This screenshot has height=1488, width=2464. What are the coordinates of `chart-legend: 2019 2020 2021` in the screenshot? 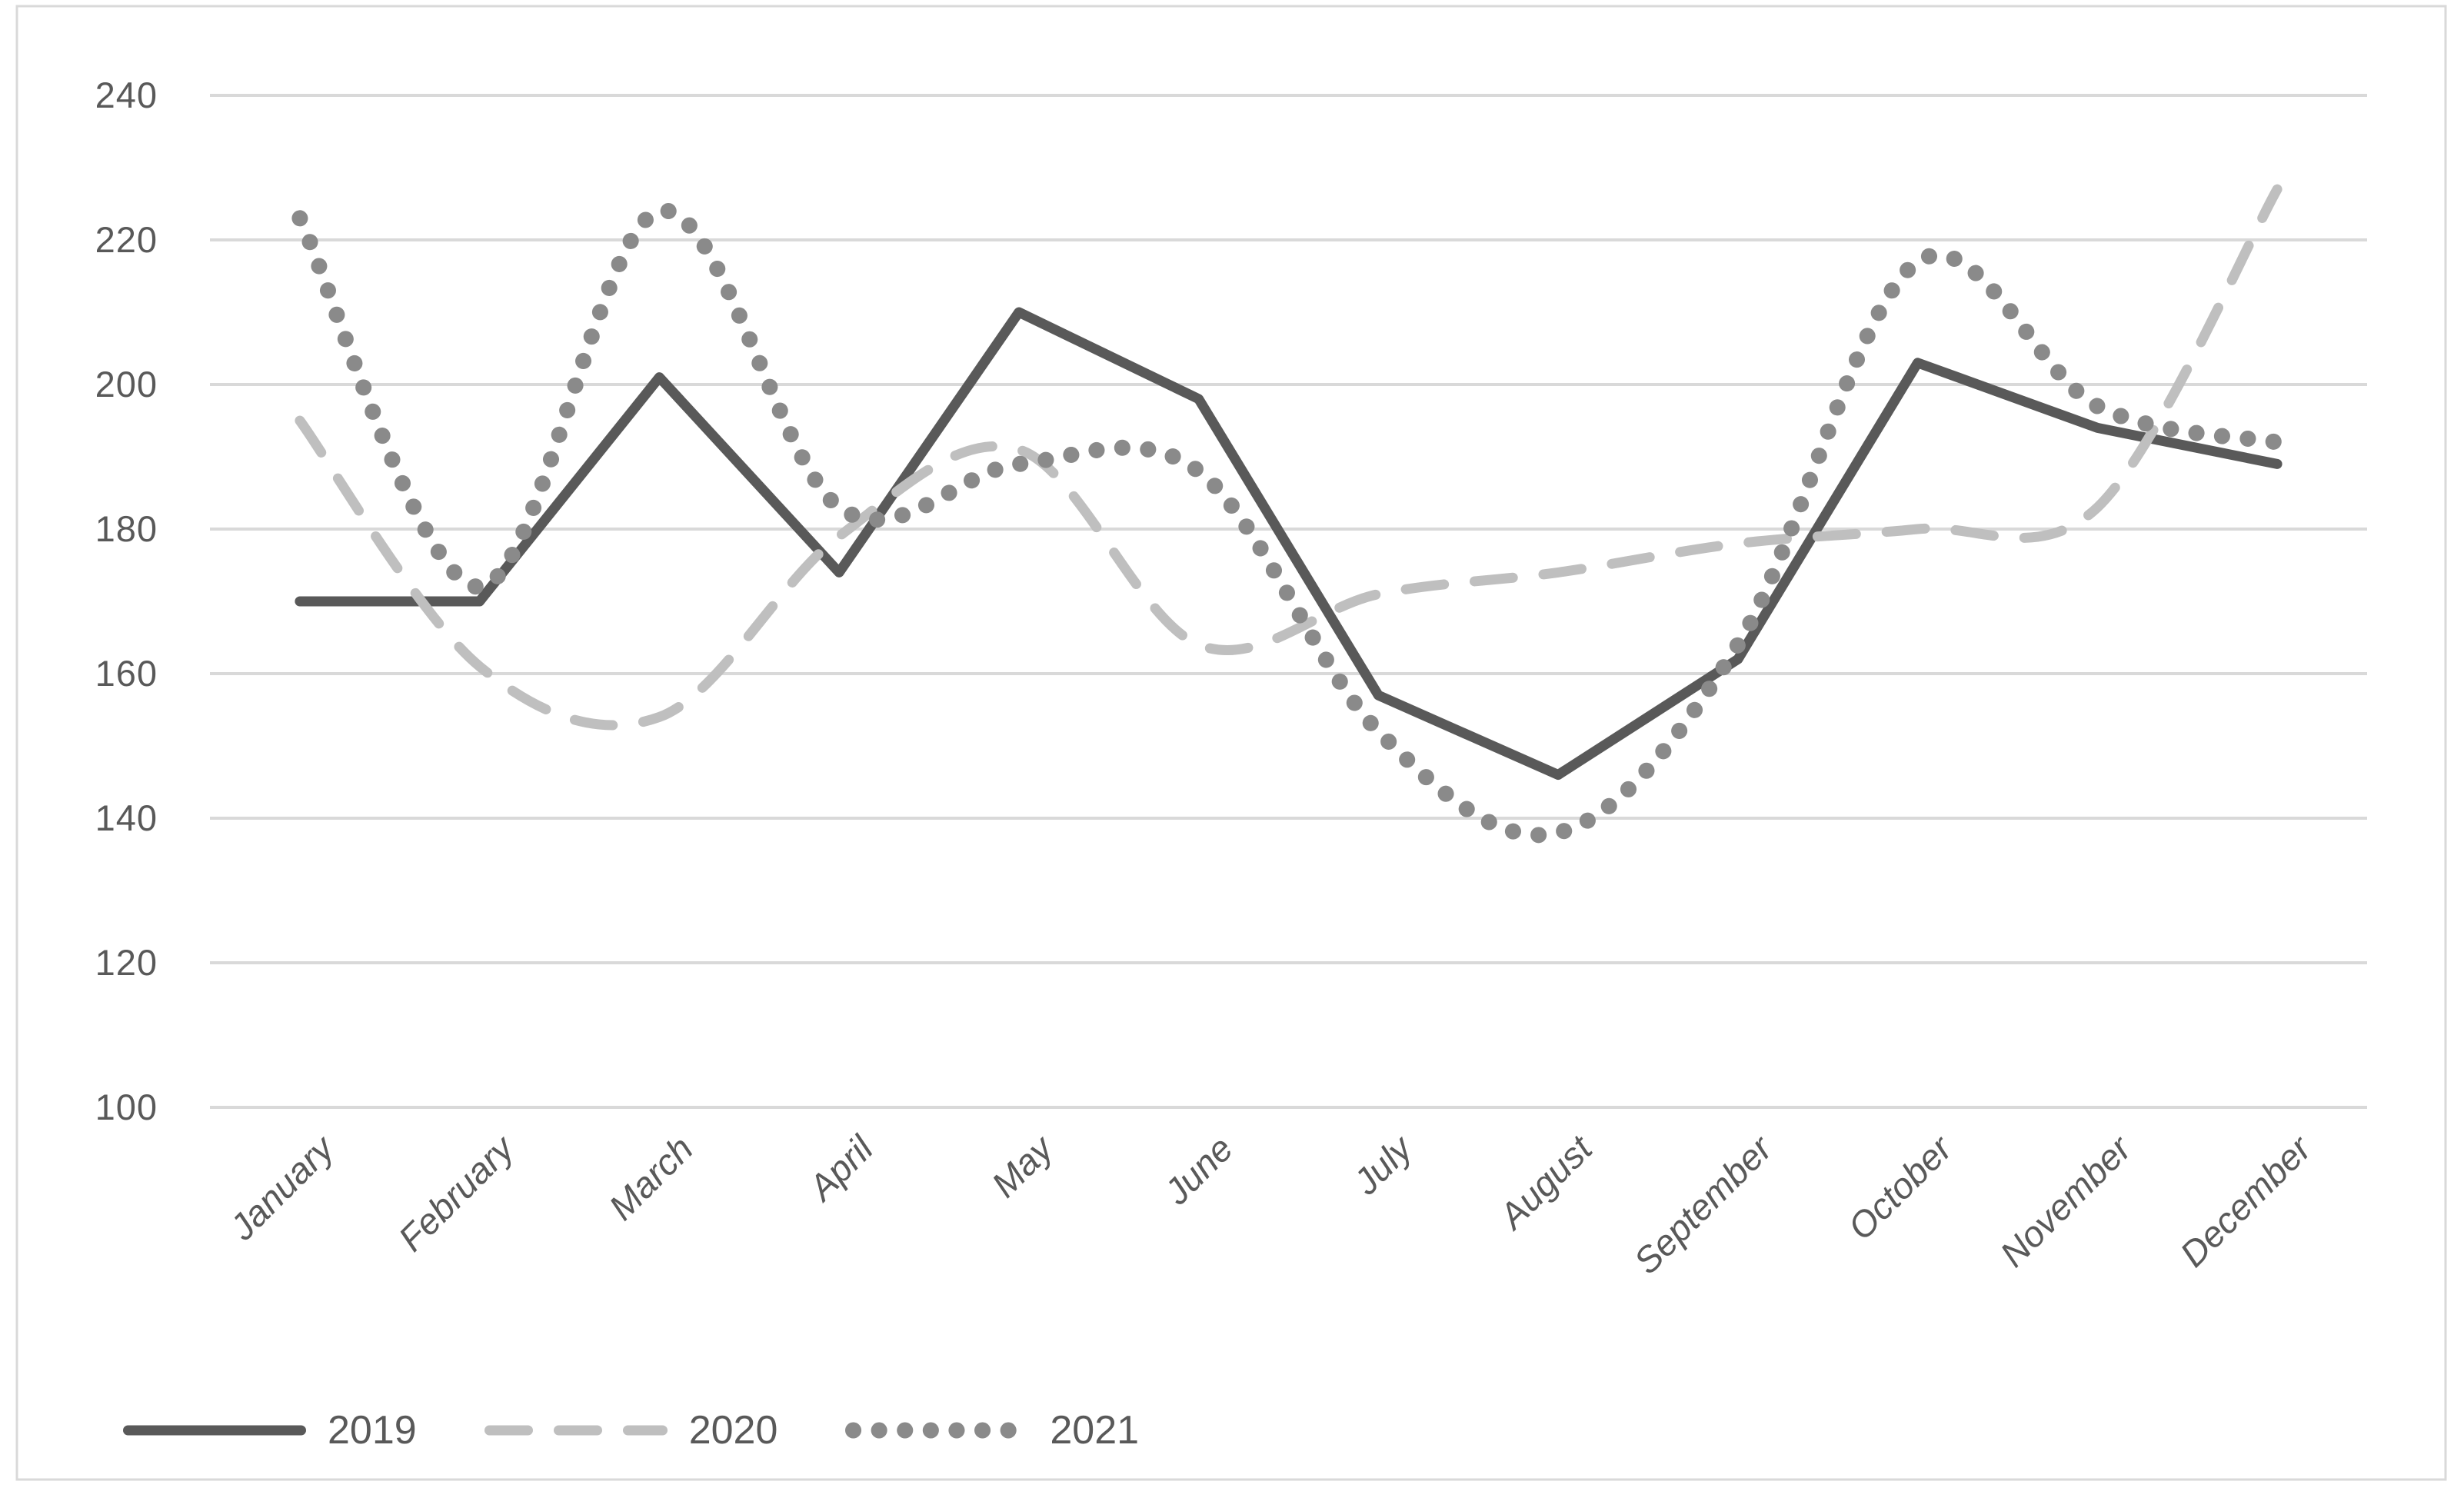 It's located at (665, 1430).